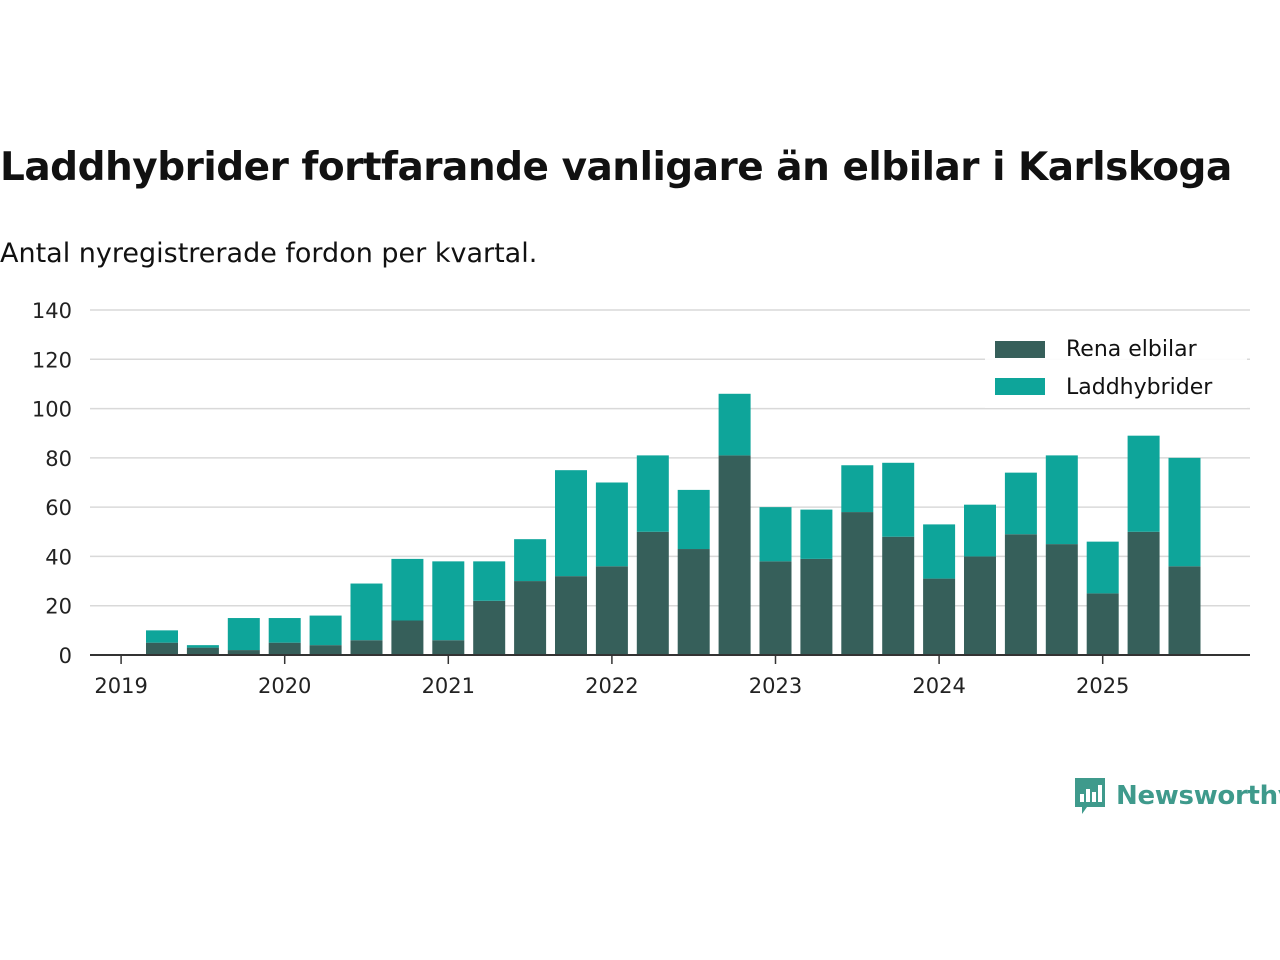  I want to click on legend-label-rena-elbilar: Rena elbilar, so click(1132, 349).